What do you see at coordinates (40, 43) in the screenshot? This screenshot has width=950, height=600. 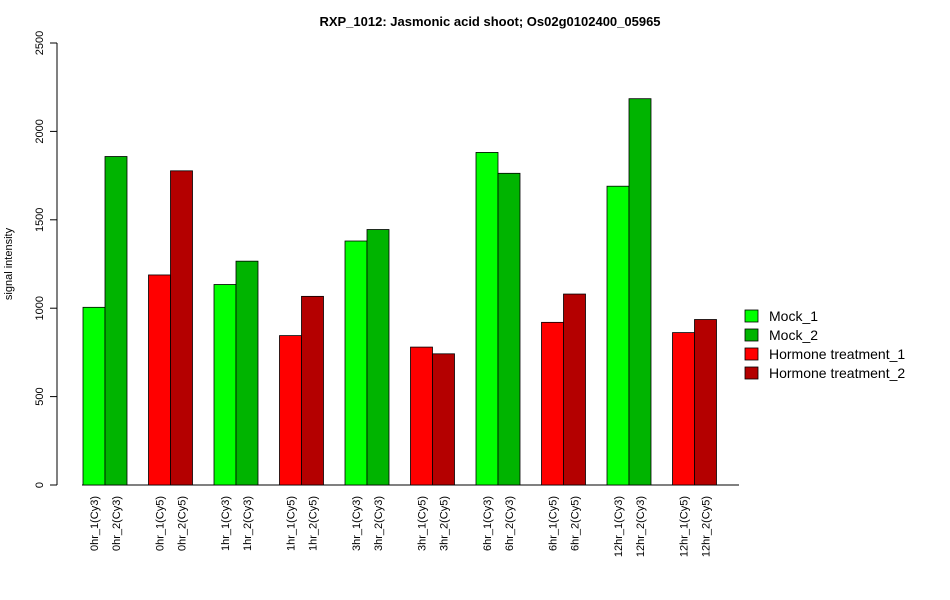 I see `y-tick-label: 2500` at bounding box center [40, 43].